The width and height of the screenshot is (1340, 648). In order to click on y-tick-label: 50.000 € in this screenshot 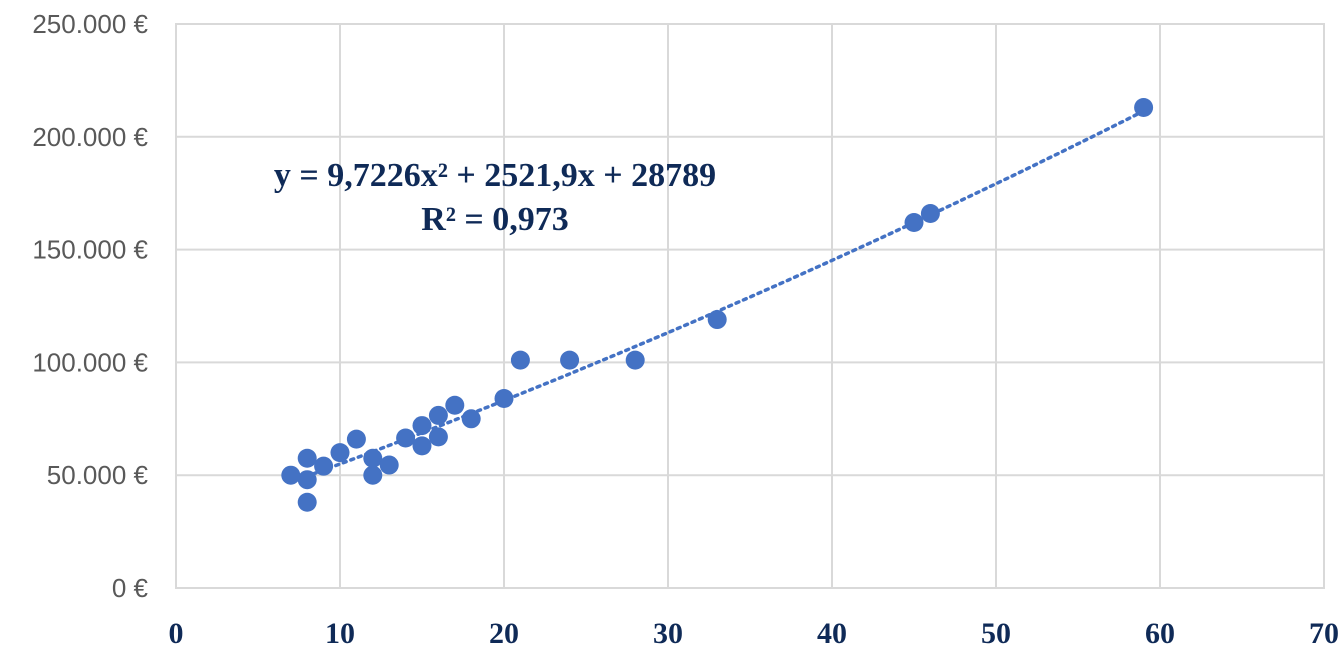, I will do `click(98, 475)`.